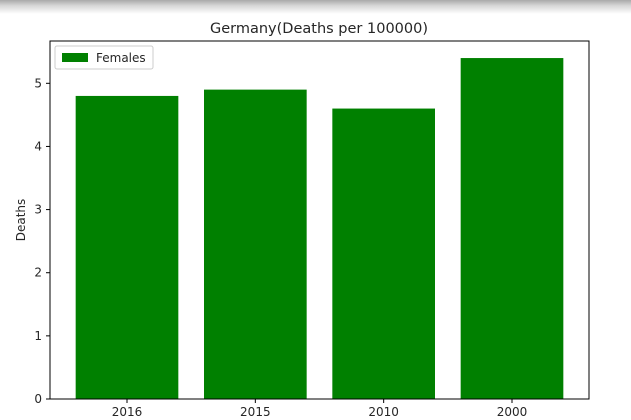 This screenshot has width=631, height=420. Describe the element at coordinates (383, 412) in the screenshot. I see `x-tick-label: 2010` at that location.